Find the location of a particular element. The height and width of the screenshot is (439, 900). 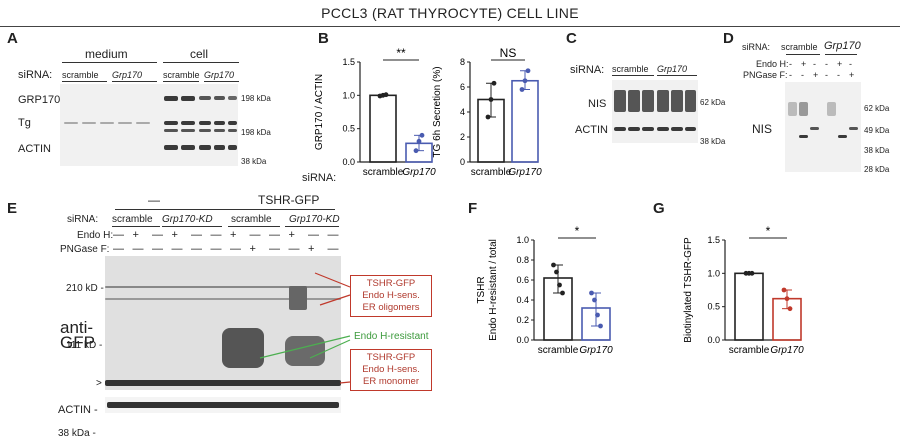

y-axis-label-2: Endo H-resistant / total is located at coordinates (493, 290).